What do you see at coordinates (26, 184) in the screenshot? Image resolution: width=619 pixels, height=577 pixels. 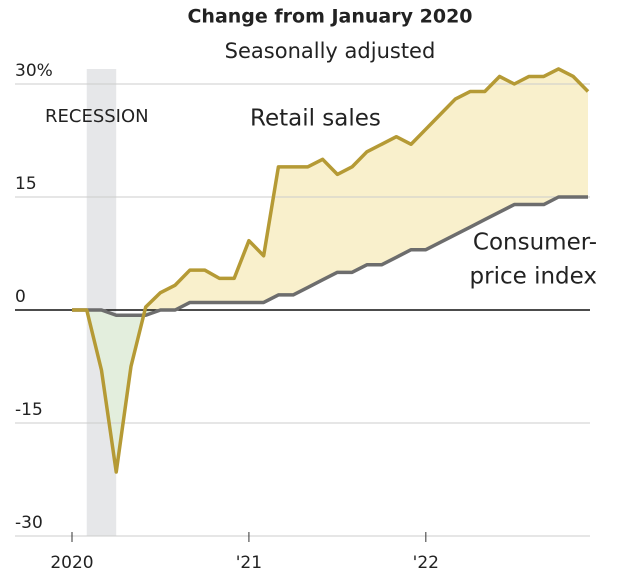 I see `y-tick-label: 15` at bounding box center [26, 184].